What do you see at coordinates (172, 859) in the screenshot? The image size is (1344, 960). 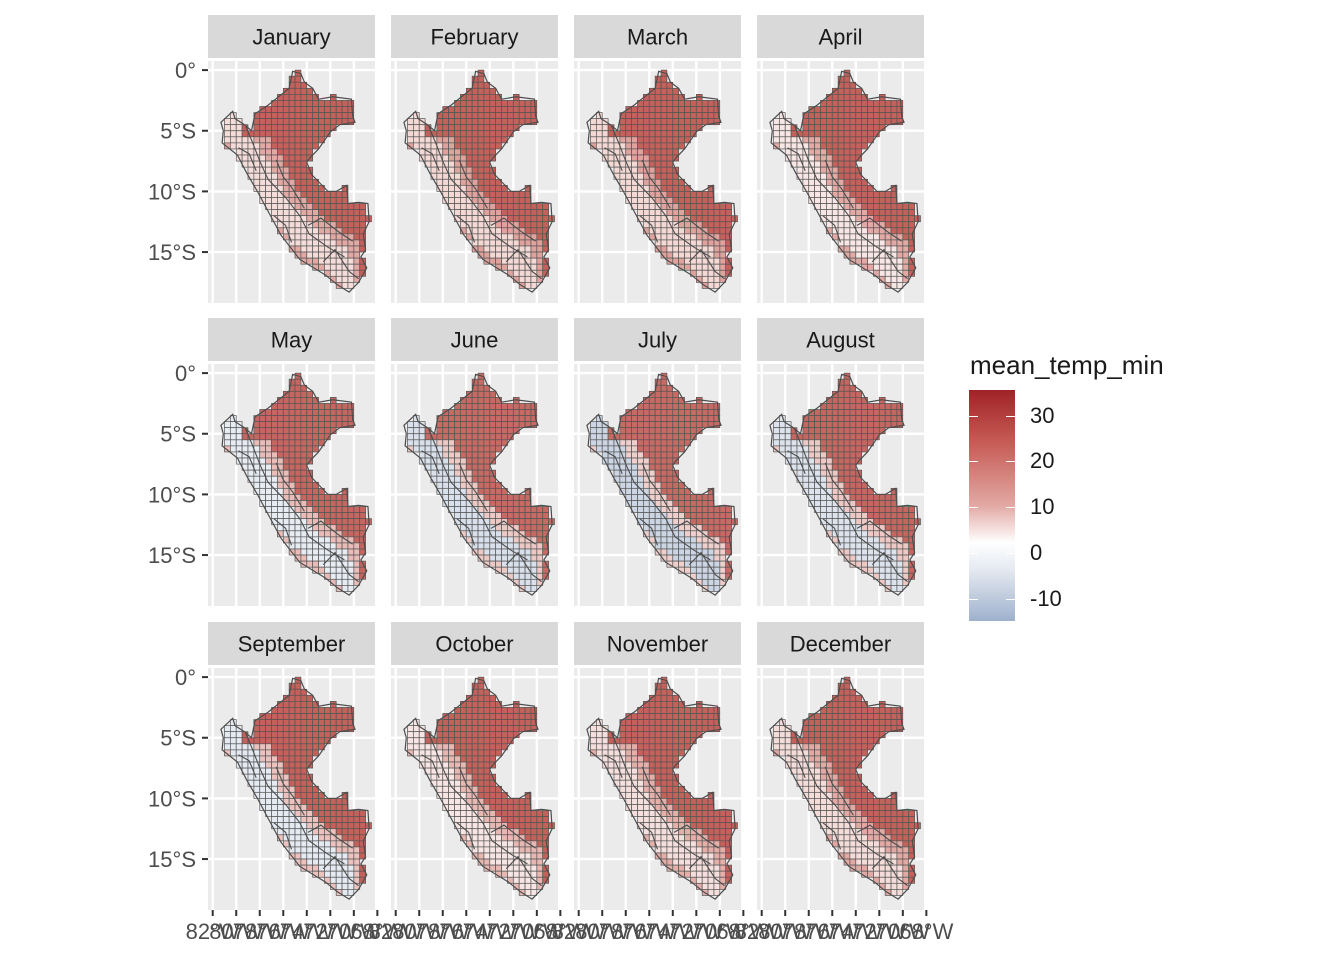 I see `y-tick-label: 15°S` at bounding box center [172, 859].